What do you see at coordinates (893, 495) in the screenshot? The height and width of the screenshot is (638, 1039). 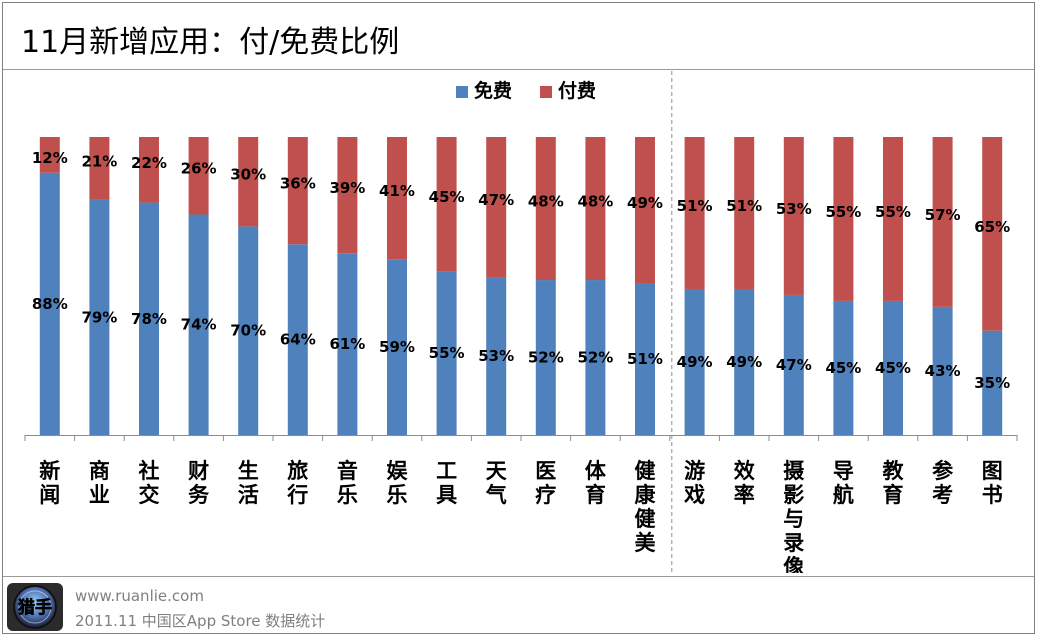 I see `category-label: 育` at bounding box center [893, 495].